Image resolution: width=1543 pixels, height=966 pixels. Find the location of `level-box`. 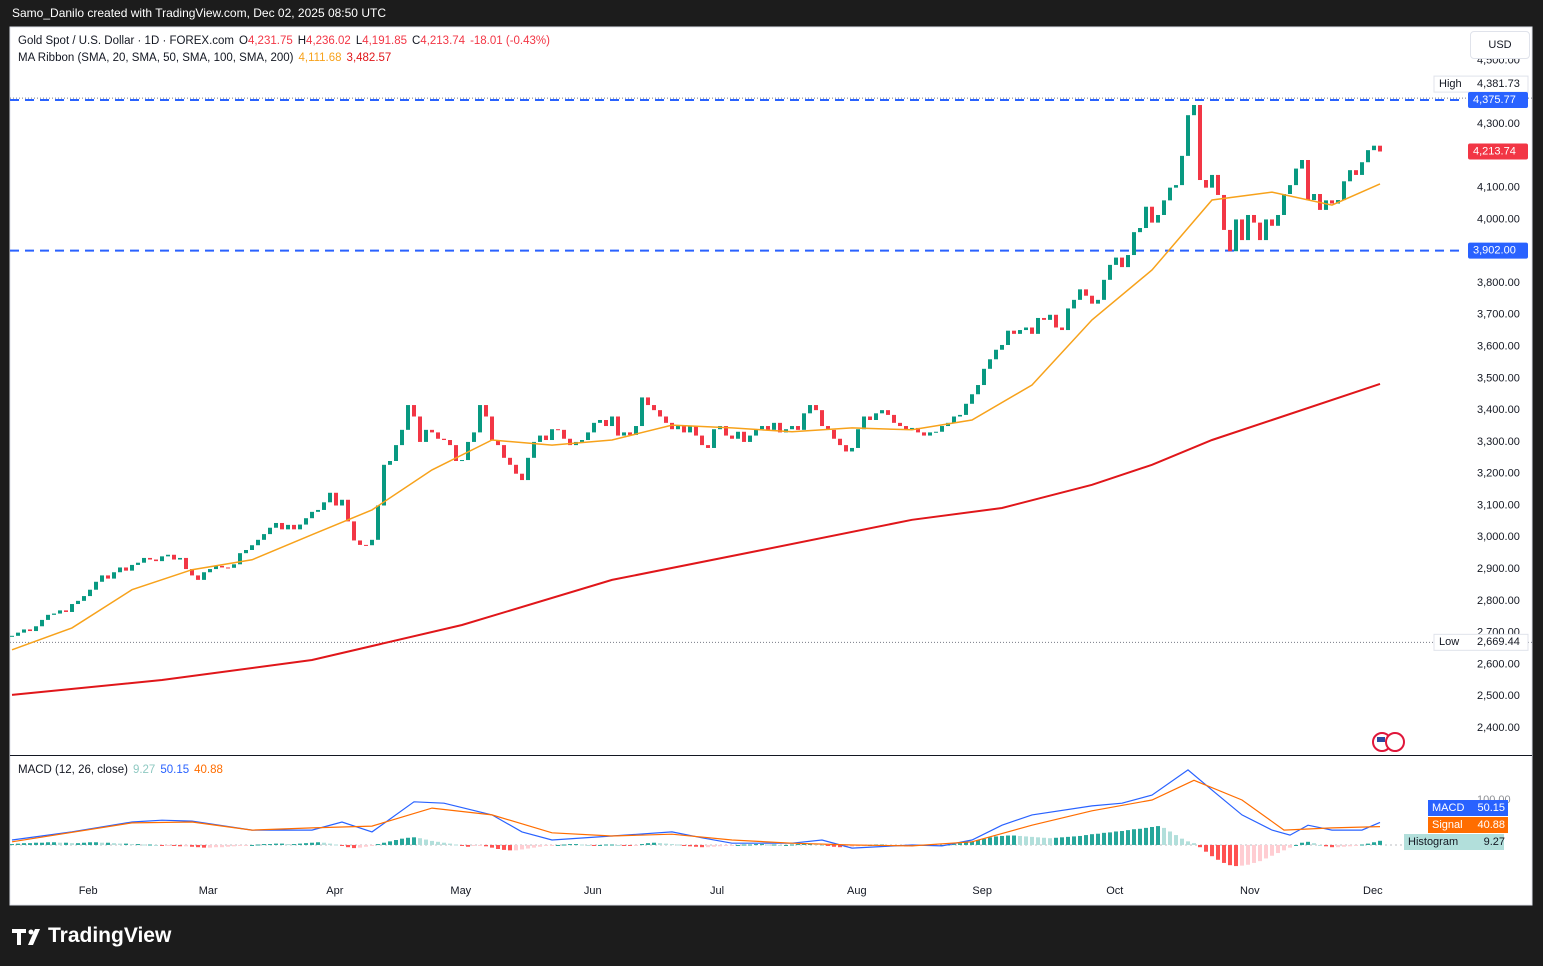

level-box is located at coordinates (1498, 250).